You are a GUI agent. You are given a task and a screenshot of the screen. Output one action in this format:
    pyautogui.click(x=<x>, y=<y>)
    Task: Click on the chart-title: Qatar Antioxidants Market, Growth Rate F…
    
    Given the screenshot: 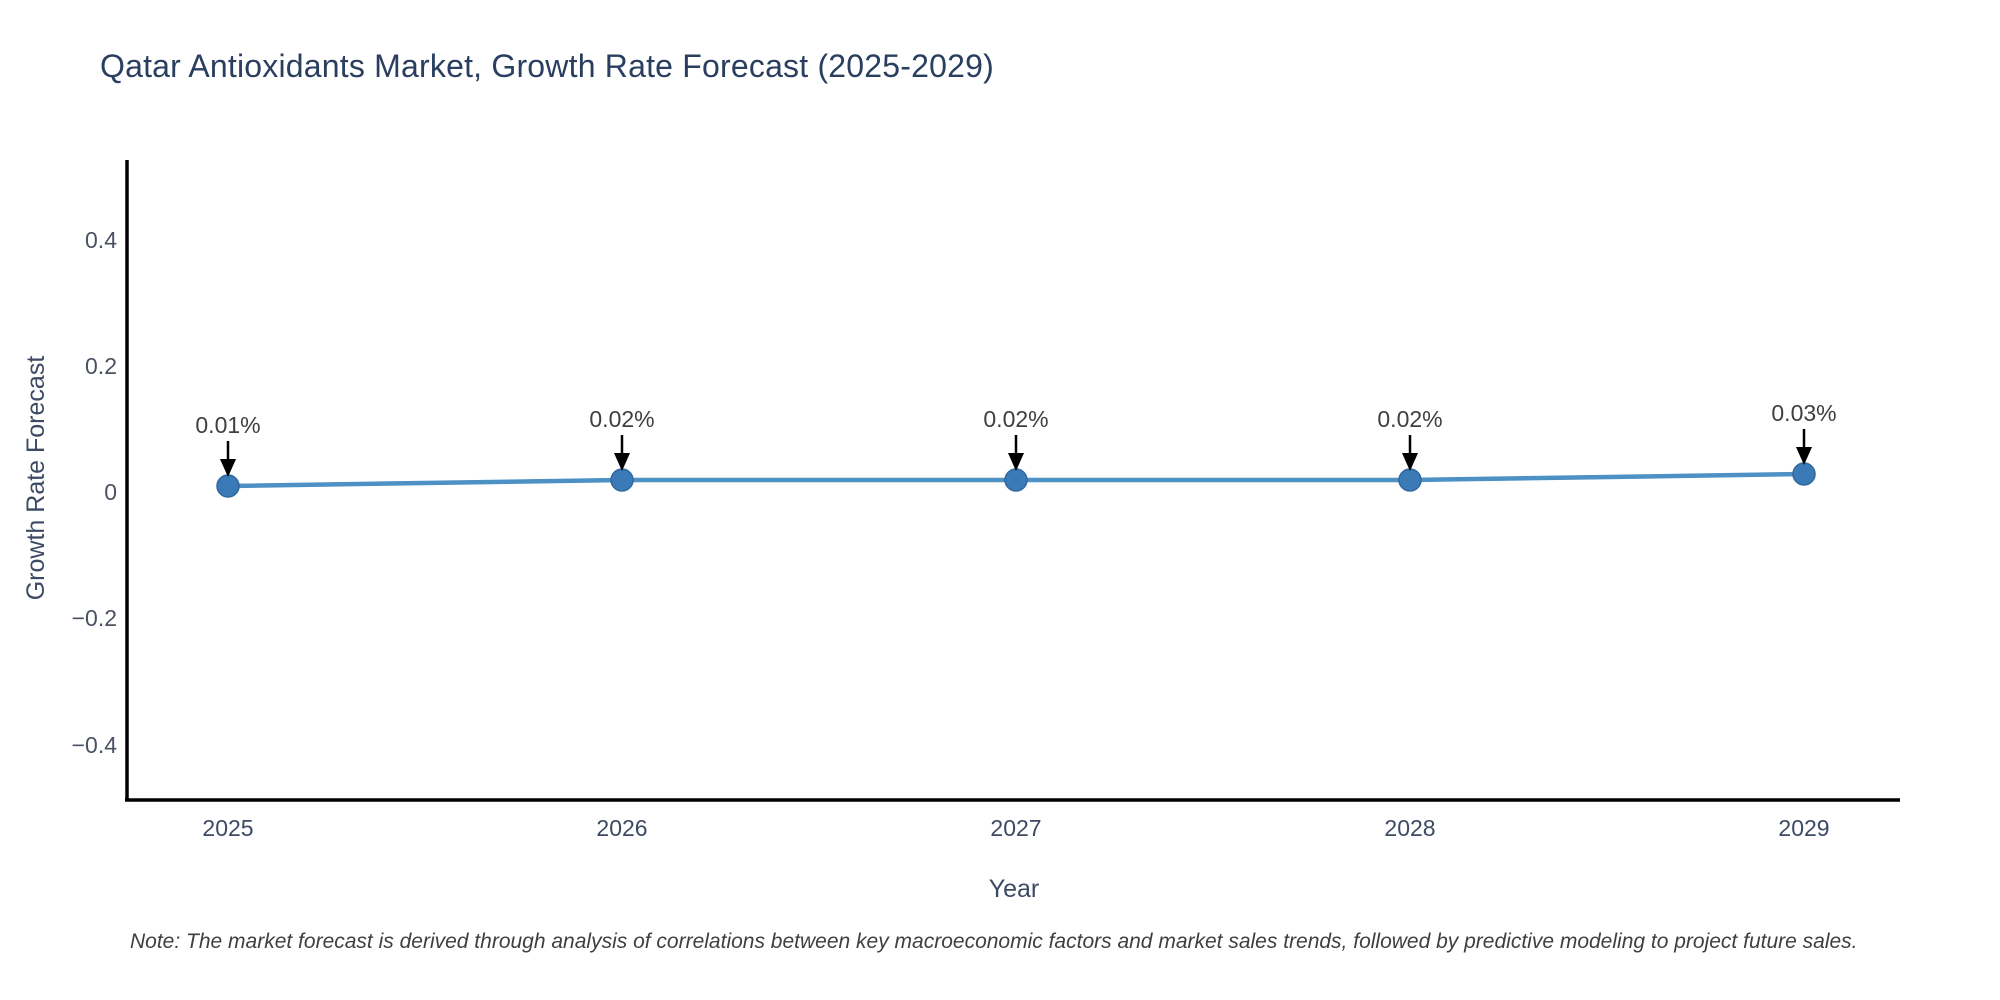 What is the action you would take?
    pyautogui.click(x=547, y=66)
    